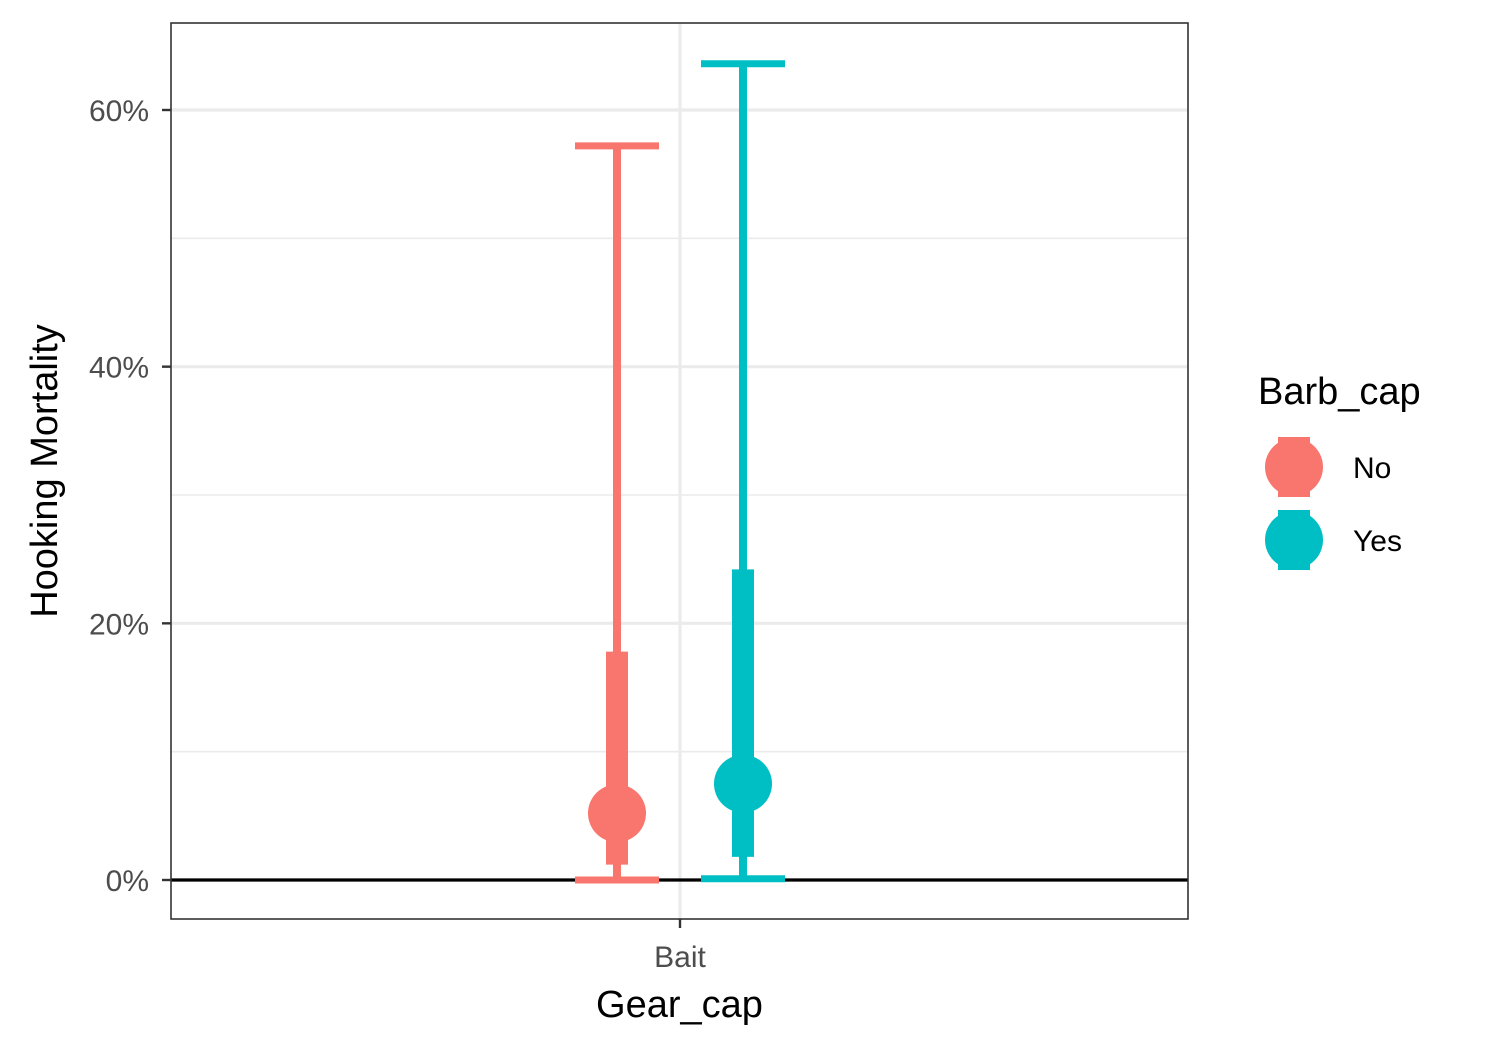 This screenshot has height=1050, width=1500. What do you see at coordinates (127, 881) in the screenshot?
I see `y-tick-label: 0%` at bounding box center [127, 881].